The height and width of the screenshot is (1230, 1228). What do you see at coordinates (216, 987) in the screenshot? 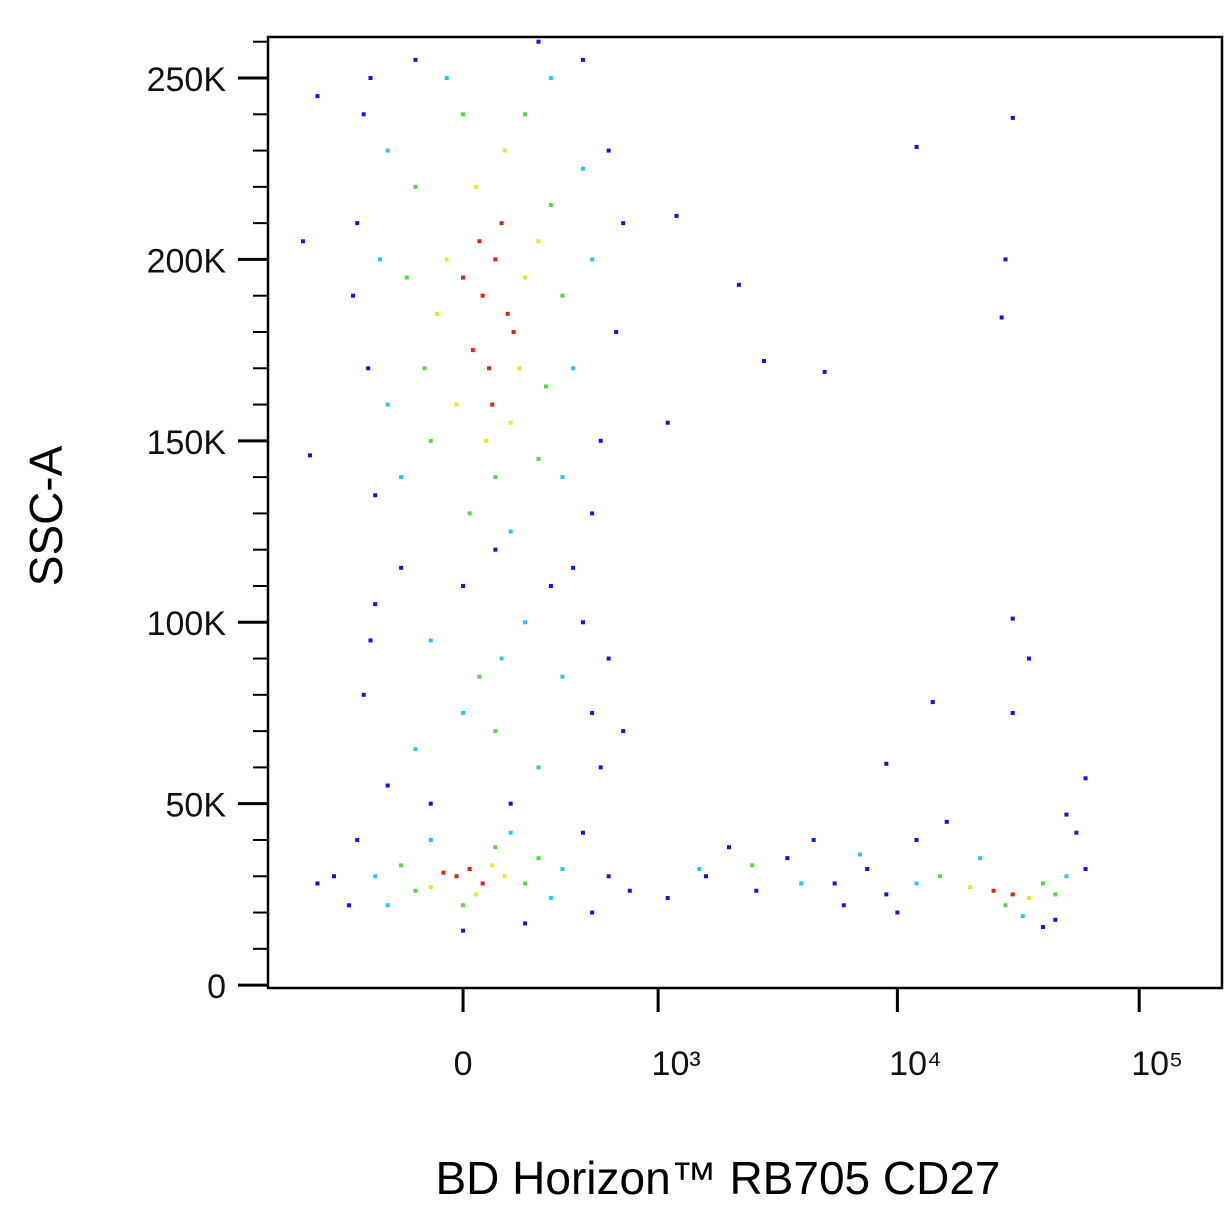
I see `y-tick-label: 0` at bounding box center [216, 987].